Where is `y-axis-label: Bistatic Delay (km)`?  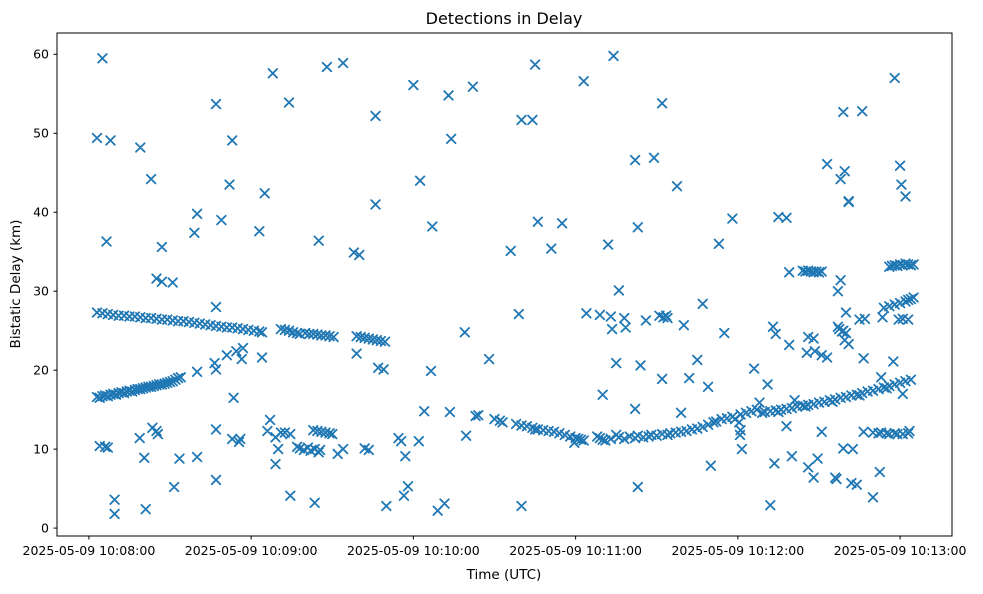 y-axis-label: Bistatic Delay (km) is located at coordinates (16, 284).